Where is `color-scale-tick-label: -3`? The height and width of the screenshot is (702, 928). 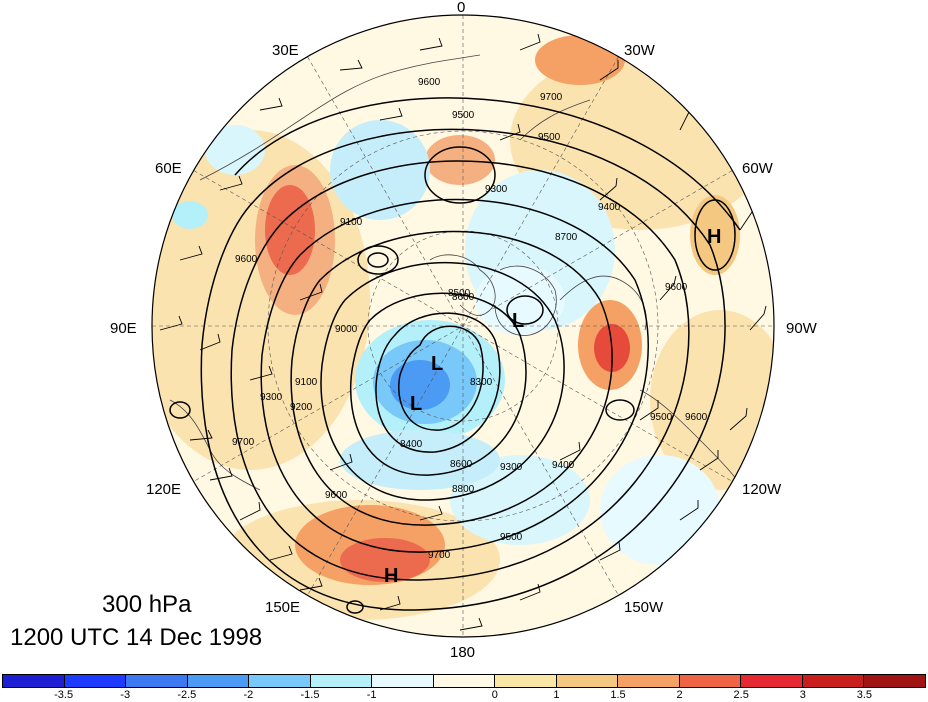
color-scale-tick-label: -3 is located at coordinates (125, 695).